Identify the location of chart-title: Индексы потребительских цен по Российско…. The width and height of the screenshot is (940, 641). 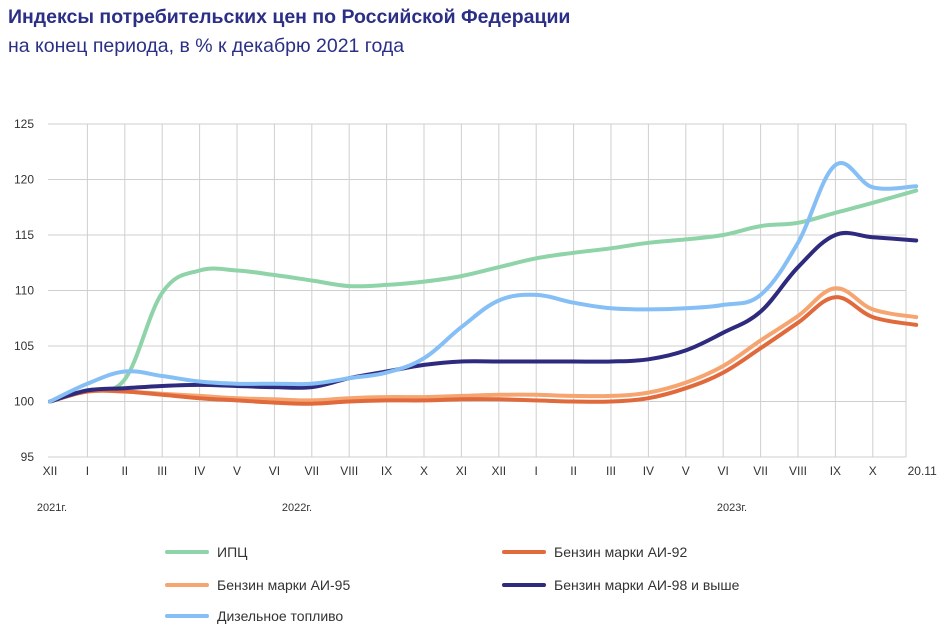
(289, 17).